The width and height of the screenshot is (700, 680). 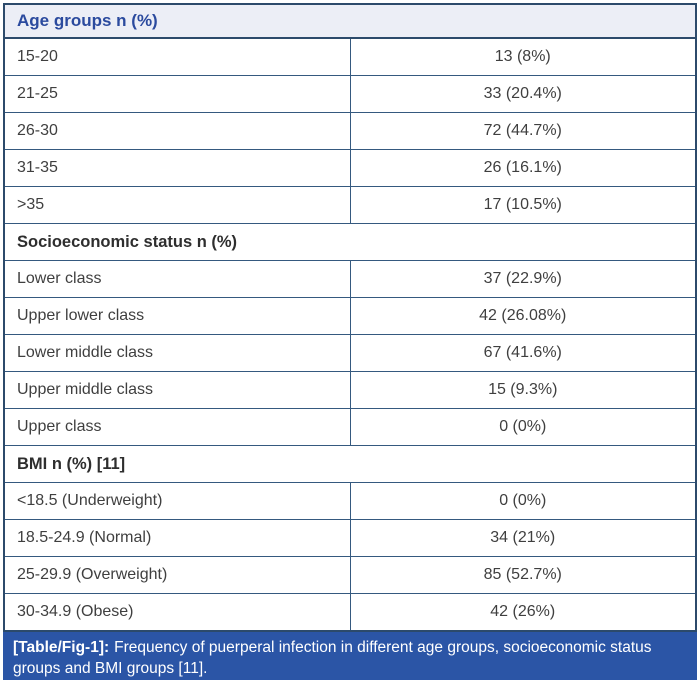 What do you see at coordinates (177, 279) in the screenshot?
I see `row-label-cell: Lower class` at bounding box center [177, 279].